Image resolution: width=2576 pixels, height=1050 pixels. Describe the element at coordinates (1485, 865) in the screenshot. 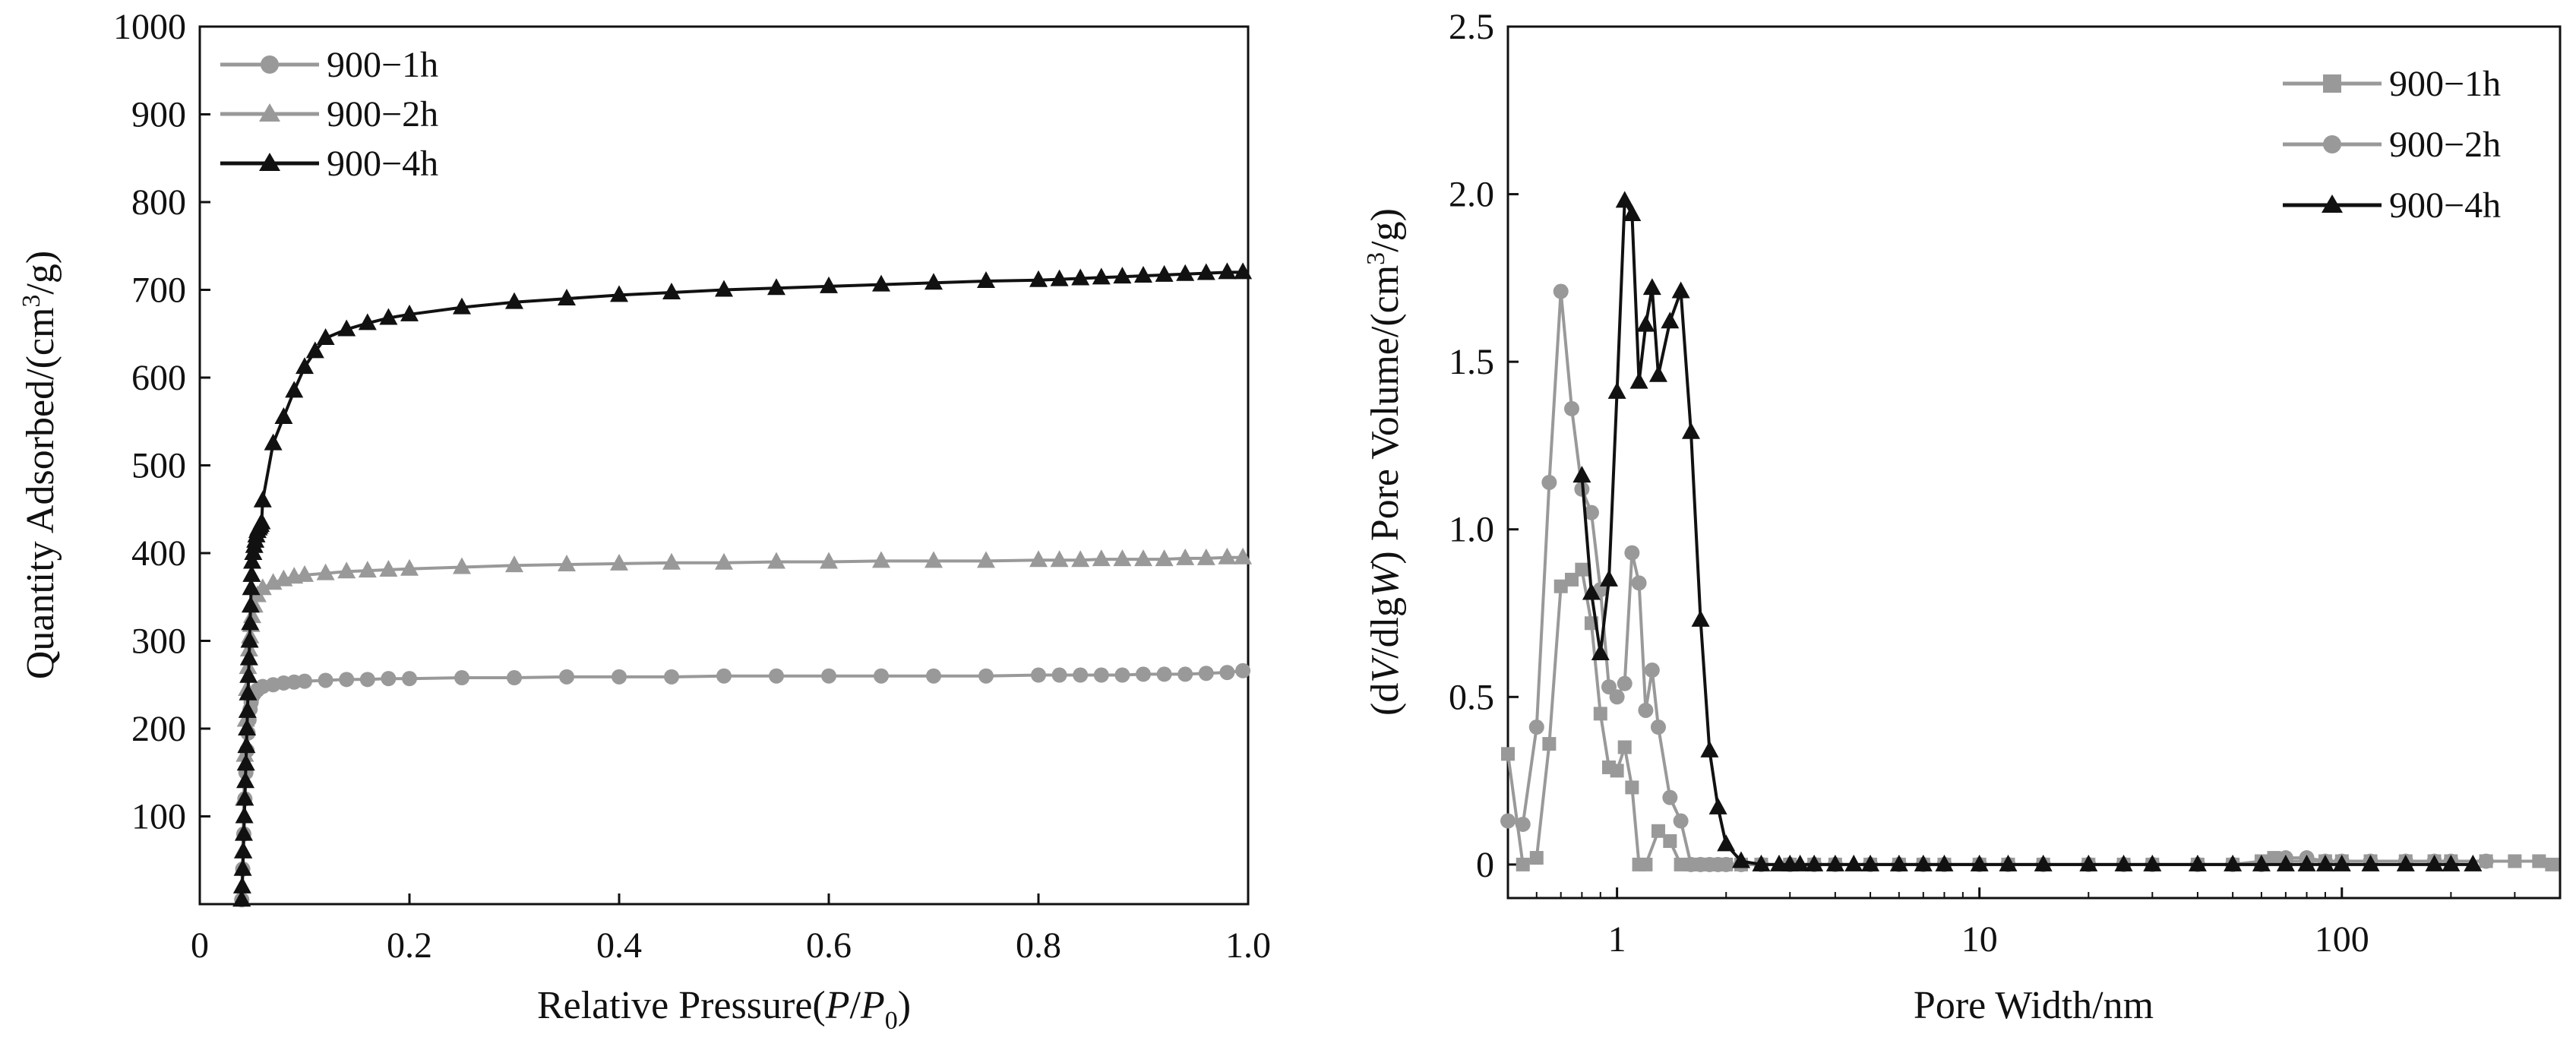

I see `y-tick-label: 0` at that location.